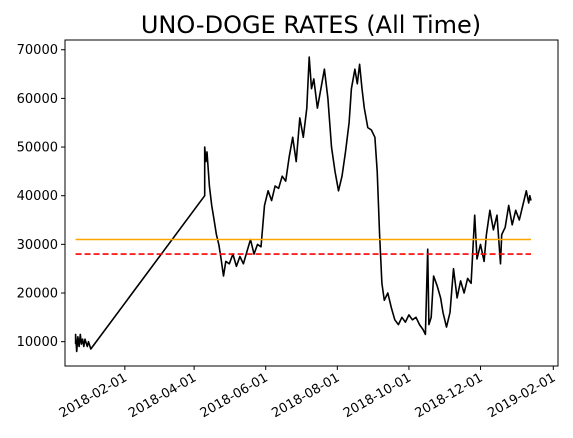  I want to click on y-tick-label: 70000, so click(37, 50).